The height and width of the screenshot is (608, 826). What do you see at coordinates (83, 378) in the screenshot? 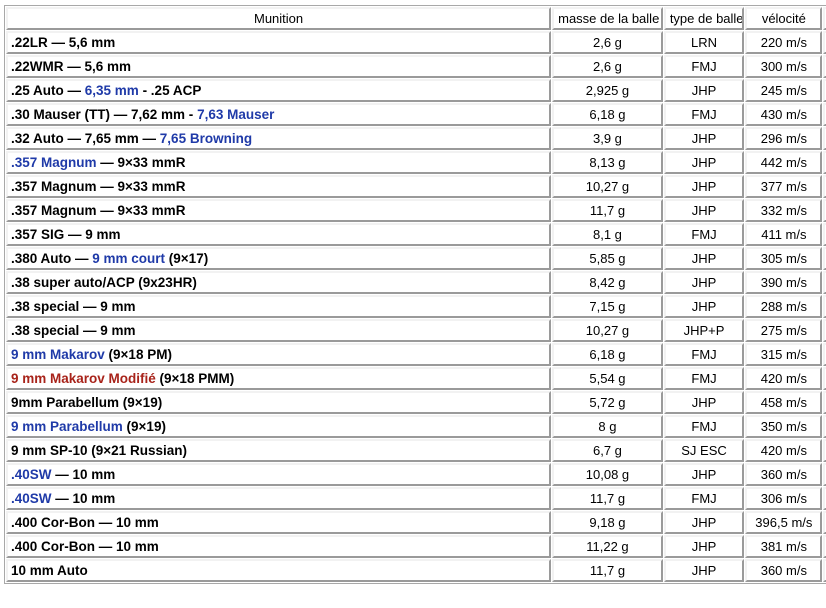
I see `munition-link-new: 9 mm Makarov Modifié` at bounding box center [83, 378].